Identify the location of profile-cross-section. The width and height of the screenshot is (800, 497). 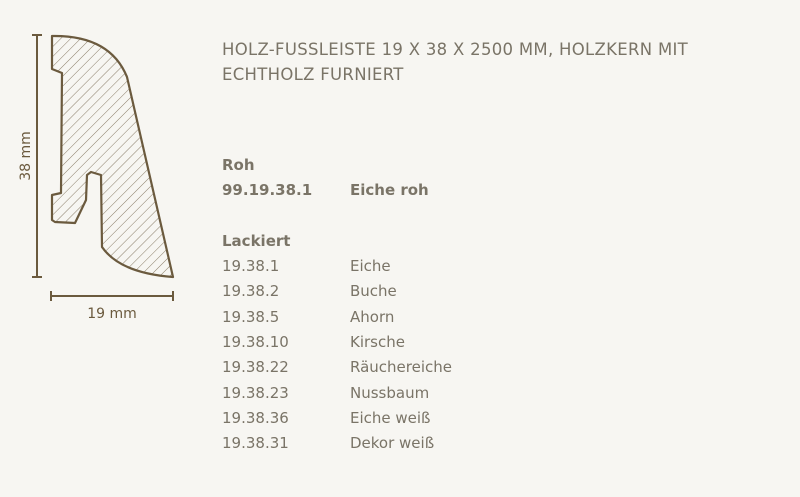
(112, 156).